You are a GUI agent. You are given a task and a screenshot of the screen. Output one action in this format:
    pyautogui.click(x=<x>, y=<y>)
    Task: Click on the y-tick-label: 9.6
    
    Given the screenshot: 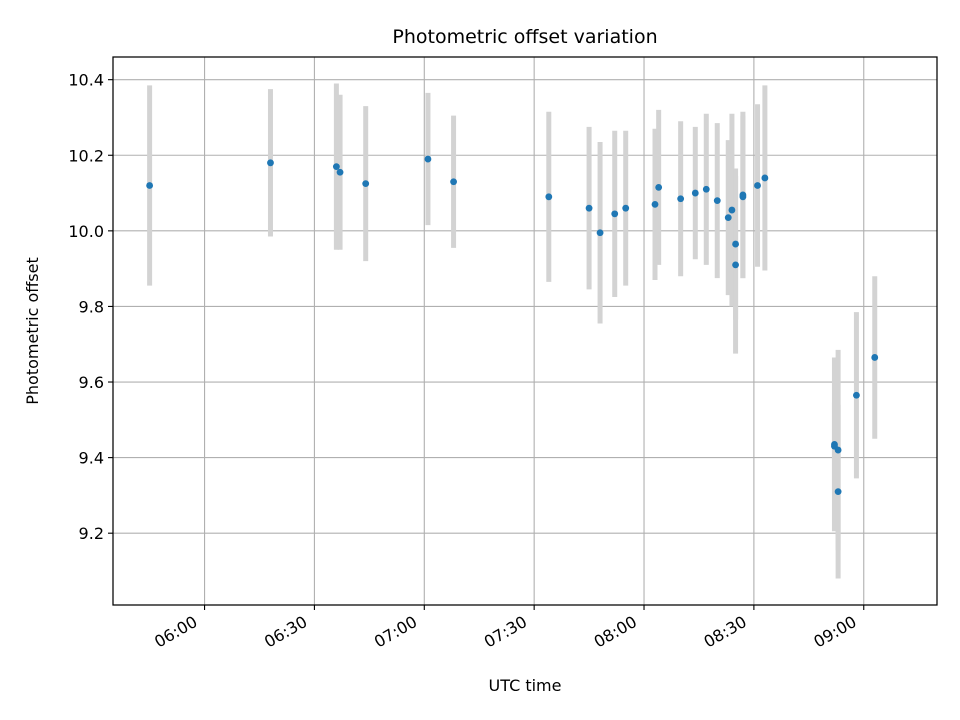 What is the action you would take?
    pyautogui.click(x=91, y=382)
    